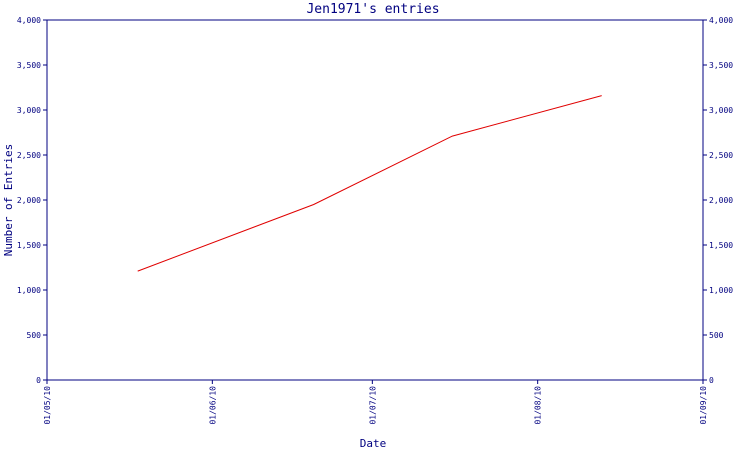  I want to click on x-axis: 01/05/10 01/06/10 01/07/10 01/08/10 01/09/10, so click(375, 402).